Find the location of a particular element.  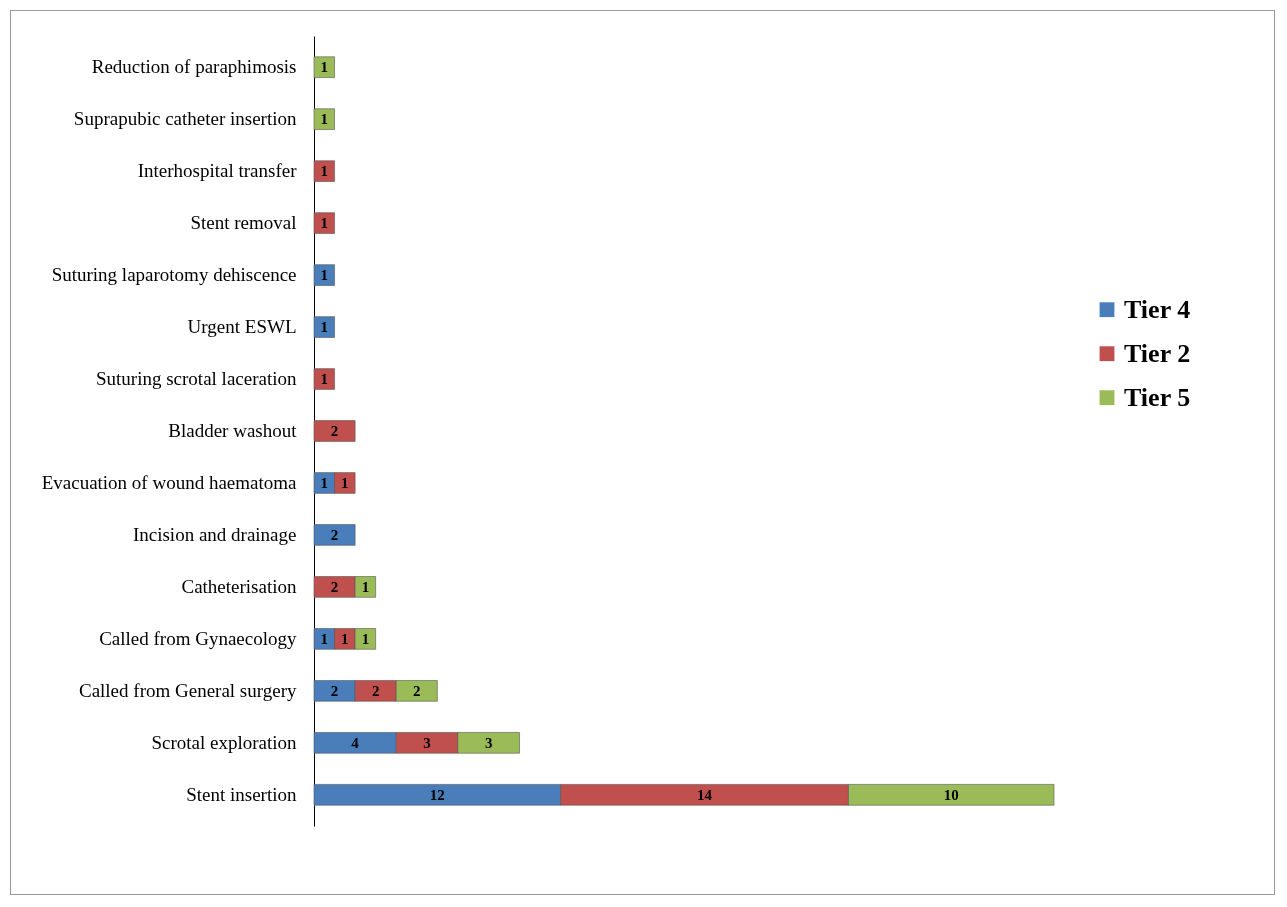

y-tick-label: Stent removal is located at coordinates (243, 223).